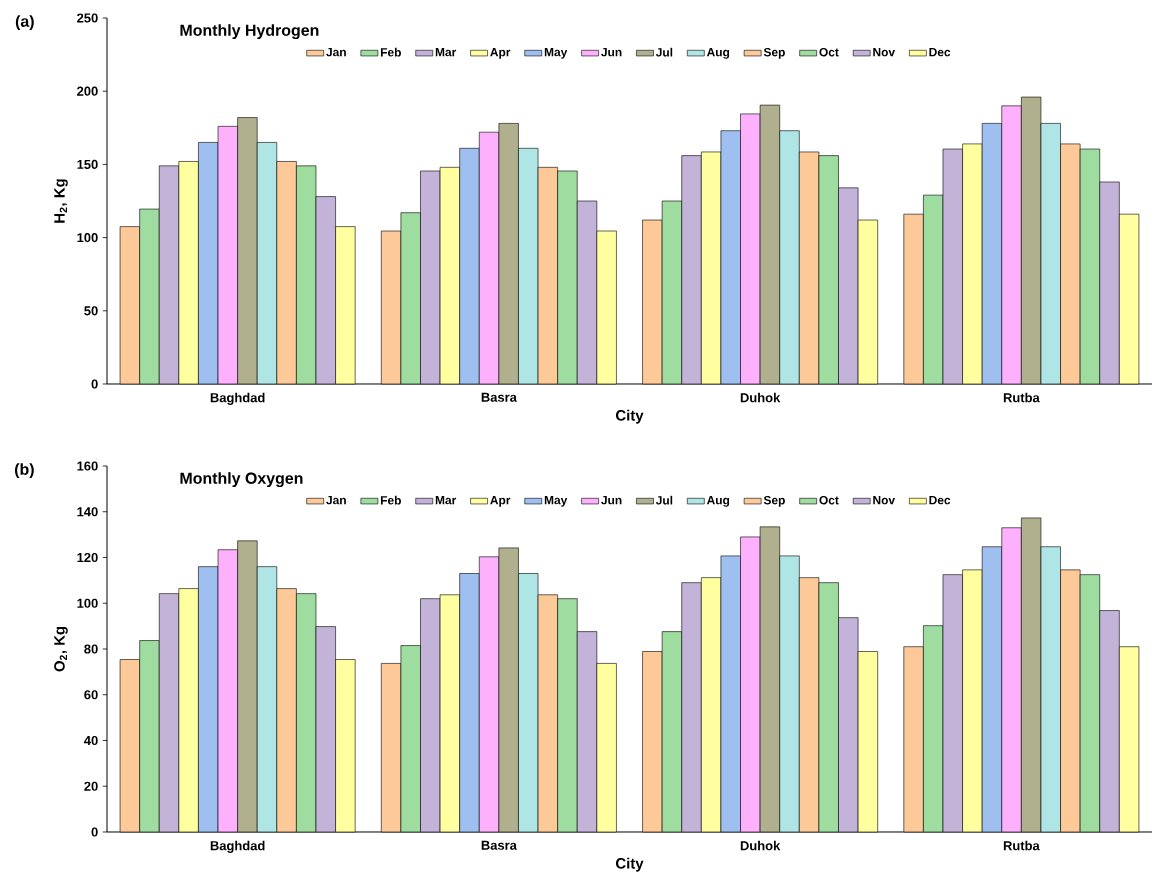  I want to click on legend-title: Monthly Hydrogen, so click(249, 32).